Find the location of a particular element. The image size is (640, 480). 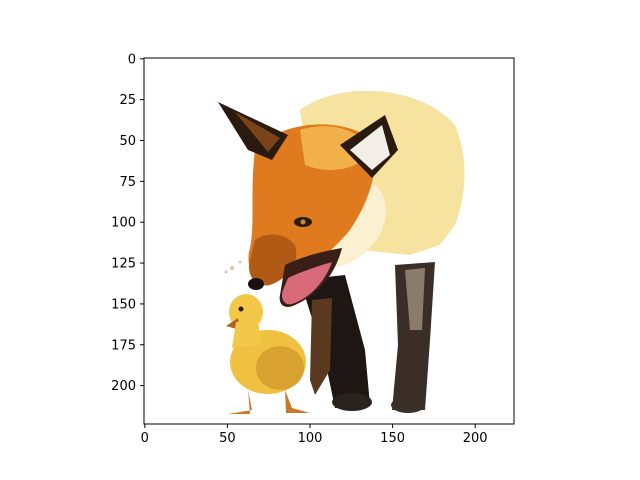

y-tick-label: 0 is located at coordinates (132, 59).